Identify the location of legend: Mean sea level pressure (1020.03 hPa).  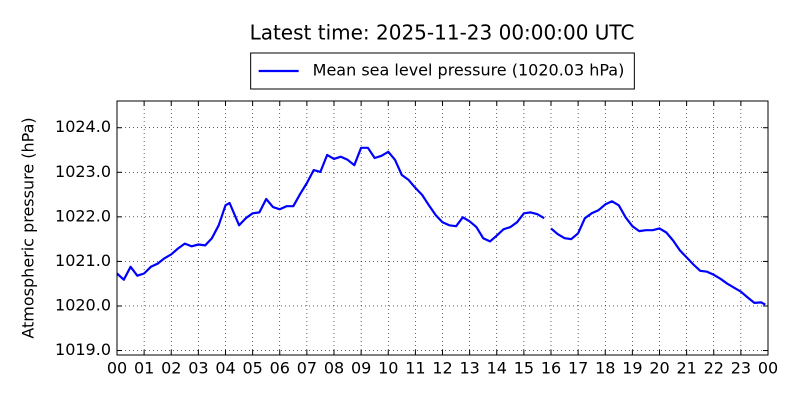
(442, 71).